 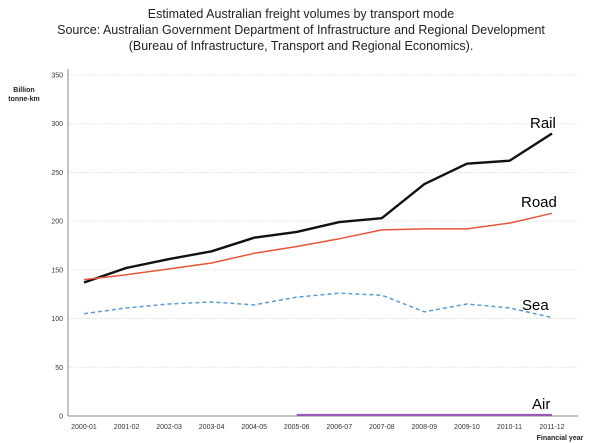 What do you see at coordinates (84, 427) in the screenshot?
I see `x-tick-label: 2000-01` at bounding box center [84, 427].